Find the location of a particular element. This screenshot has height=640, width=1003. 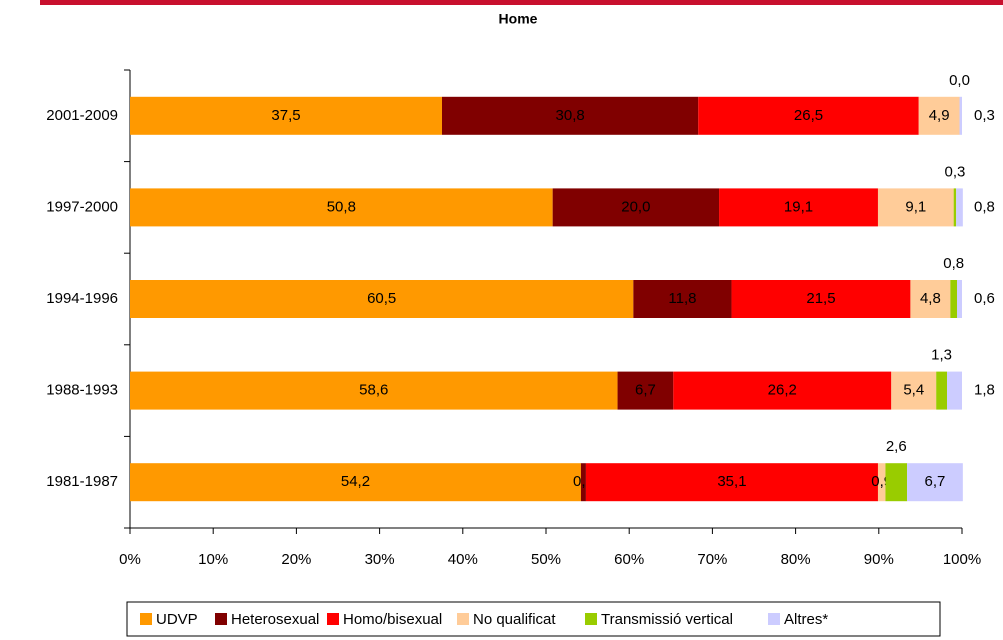

value-label: 1,3 is located at coordinates (941, 355).